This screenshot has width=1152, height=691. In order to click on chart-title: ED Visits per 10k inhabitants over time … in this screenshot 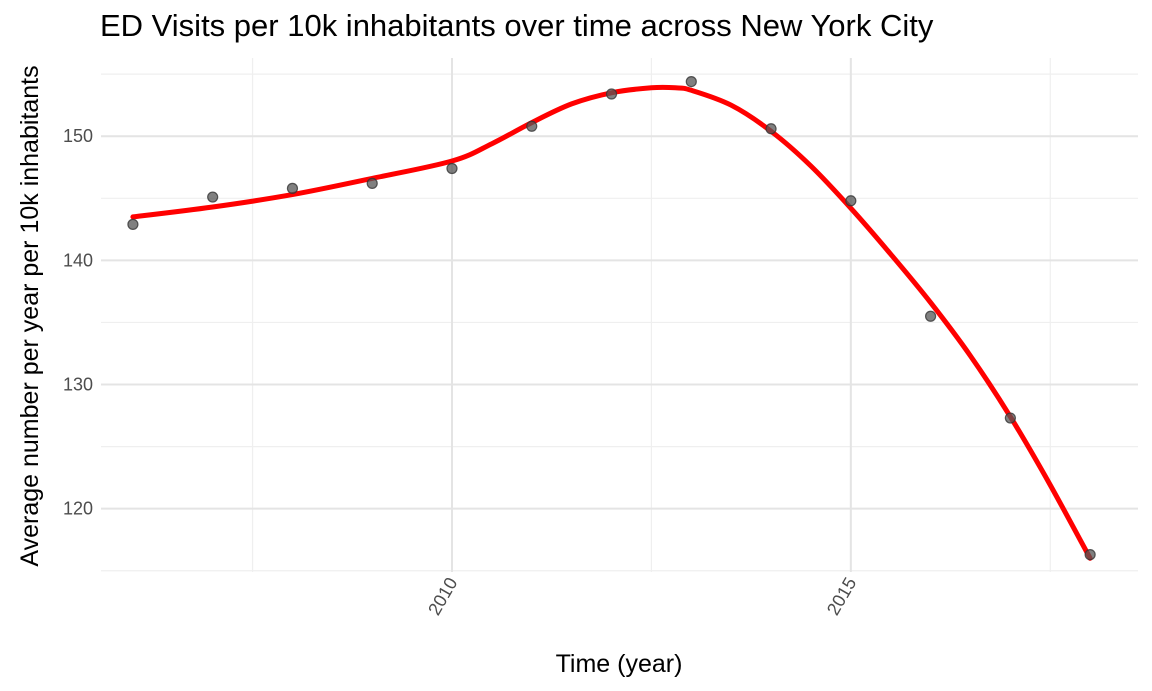, I will do `click(517, 25)`.